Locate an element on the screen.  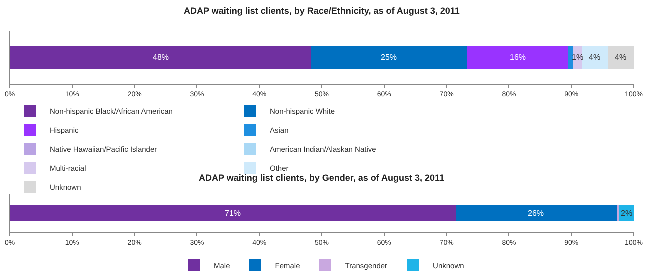
chart-title: ADAP waiting list clients, by Gender, as of August 3, 2011 is located at coordinates (322, 178).